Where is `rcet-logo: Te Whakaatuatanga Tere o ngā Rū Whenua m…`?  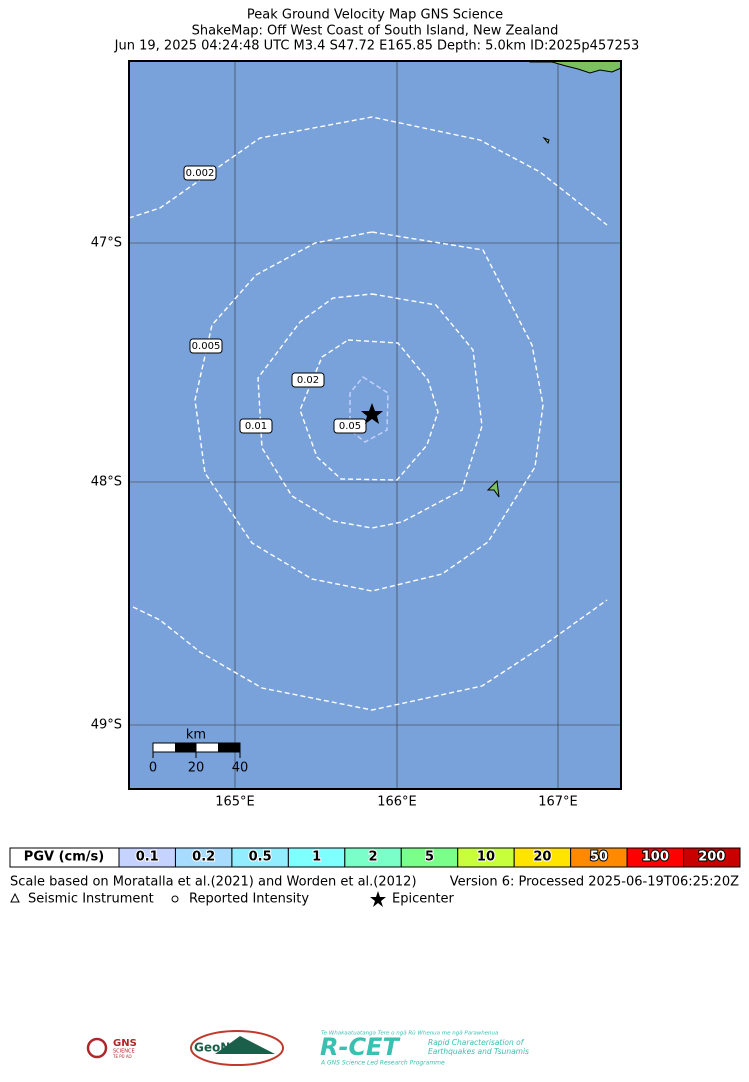
rcet-logo: Te Whakaatuatanga Tere o ngā Rū Whenua m… is located at coordinates (424, 1049).